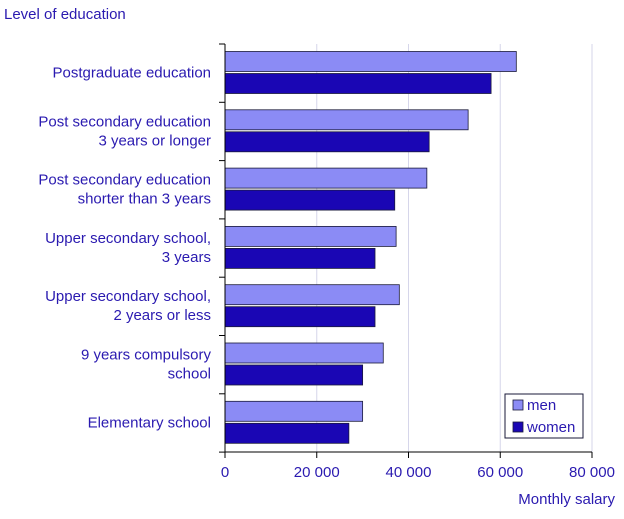 The image size is (624, 519). What do you see at coordinates (65, 14) in the screenshot?
I see `chart-title: Level of education` at bounding box center [65, 14].